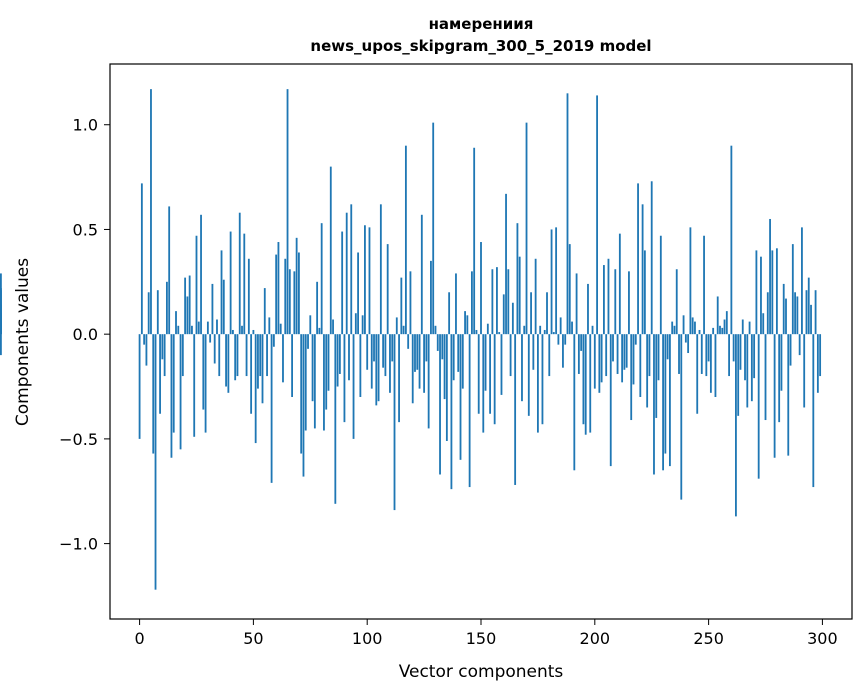  What do you see at coordinates (480, 46) in the screenshot?
I see `chart-subtitle: news_upos_skipgram_300_5_2019 model` at bounding box center [480, 46].